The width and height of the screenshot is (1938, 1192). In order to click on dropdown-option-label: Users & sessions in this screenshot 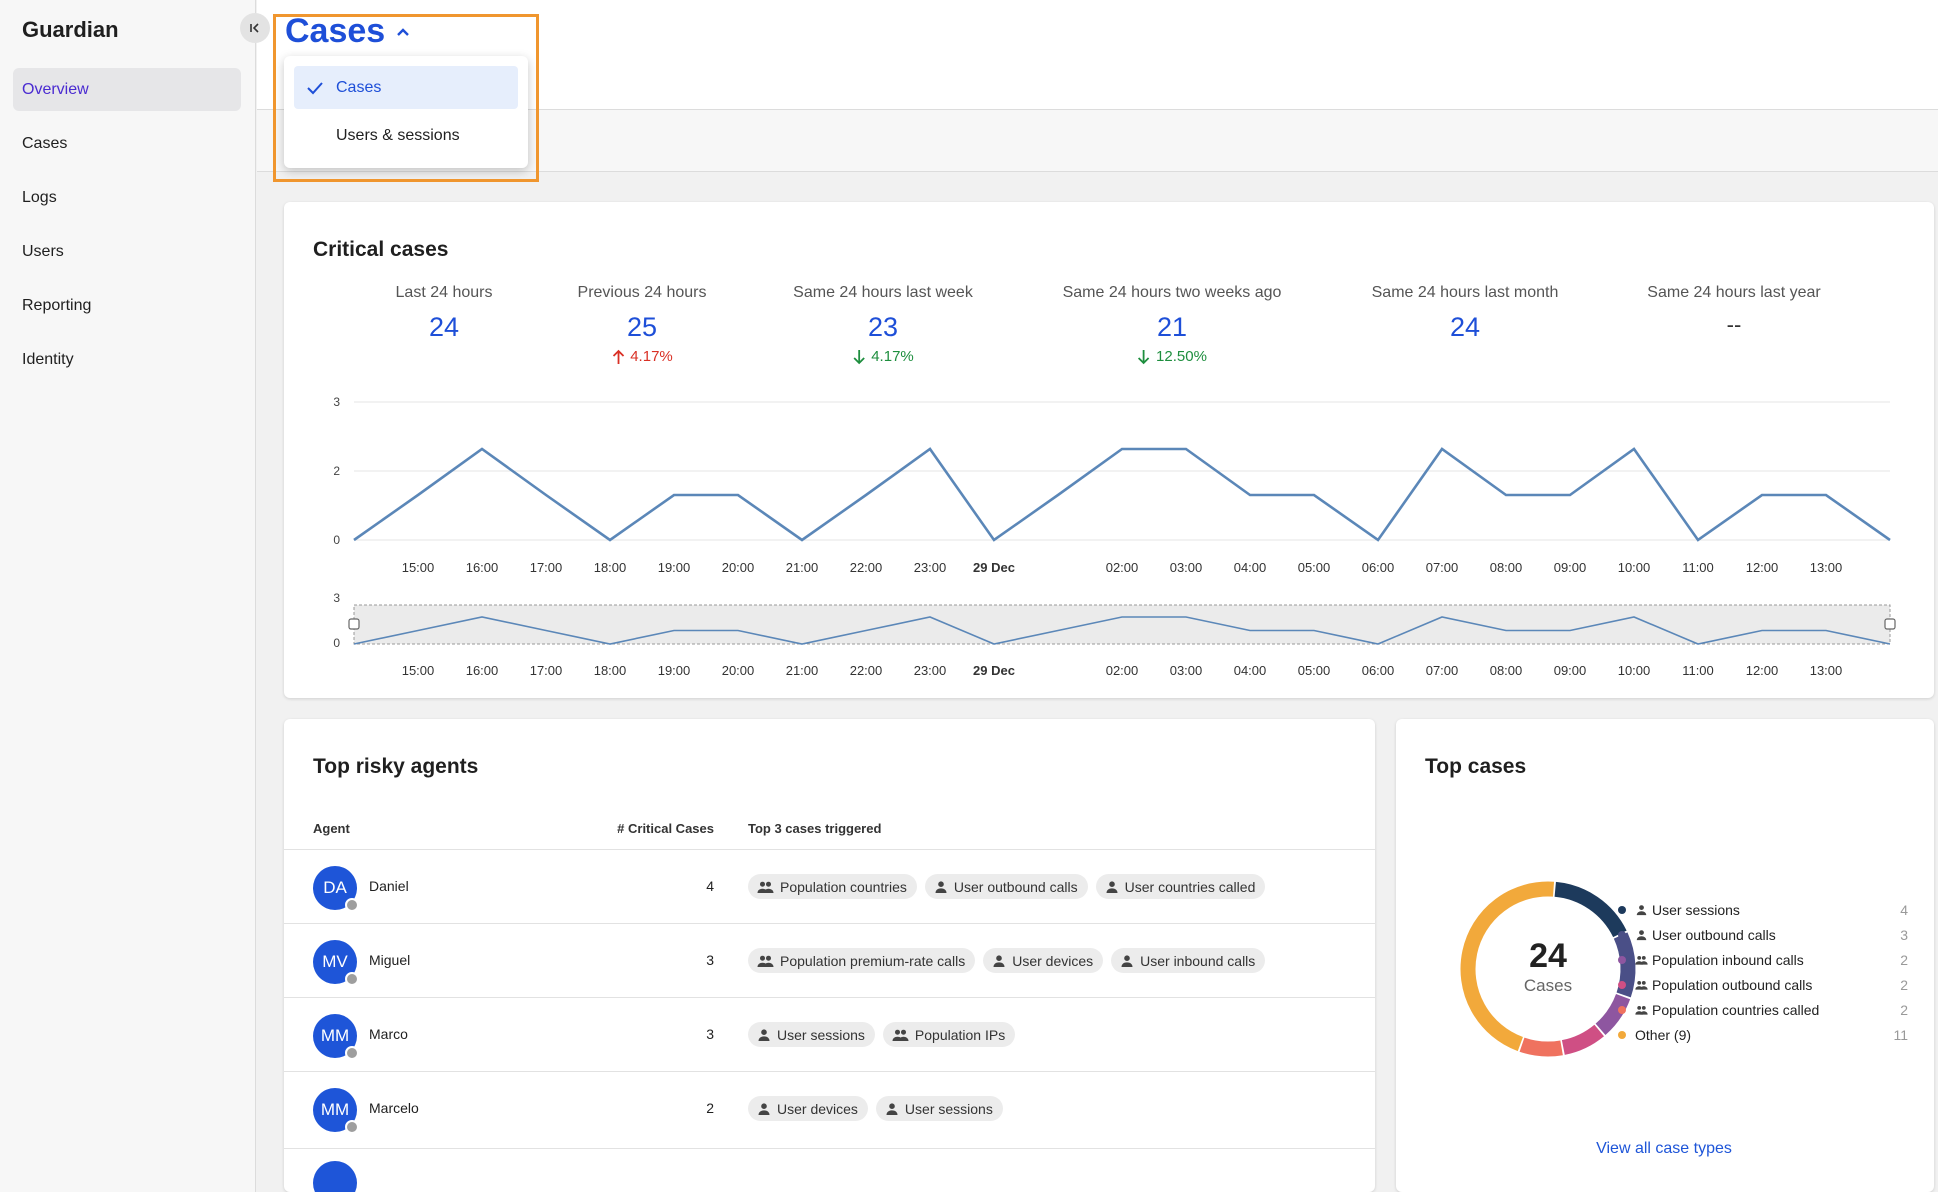, I will do `click(398, 135)`.